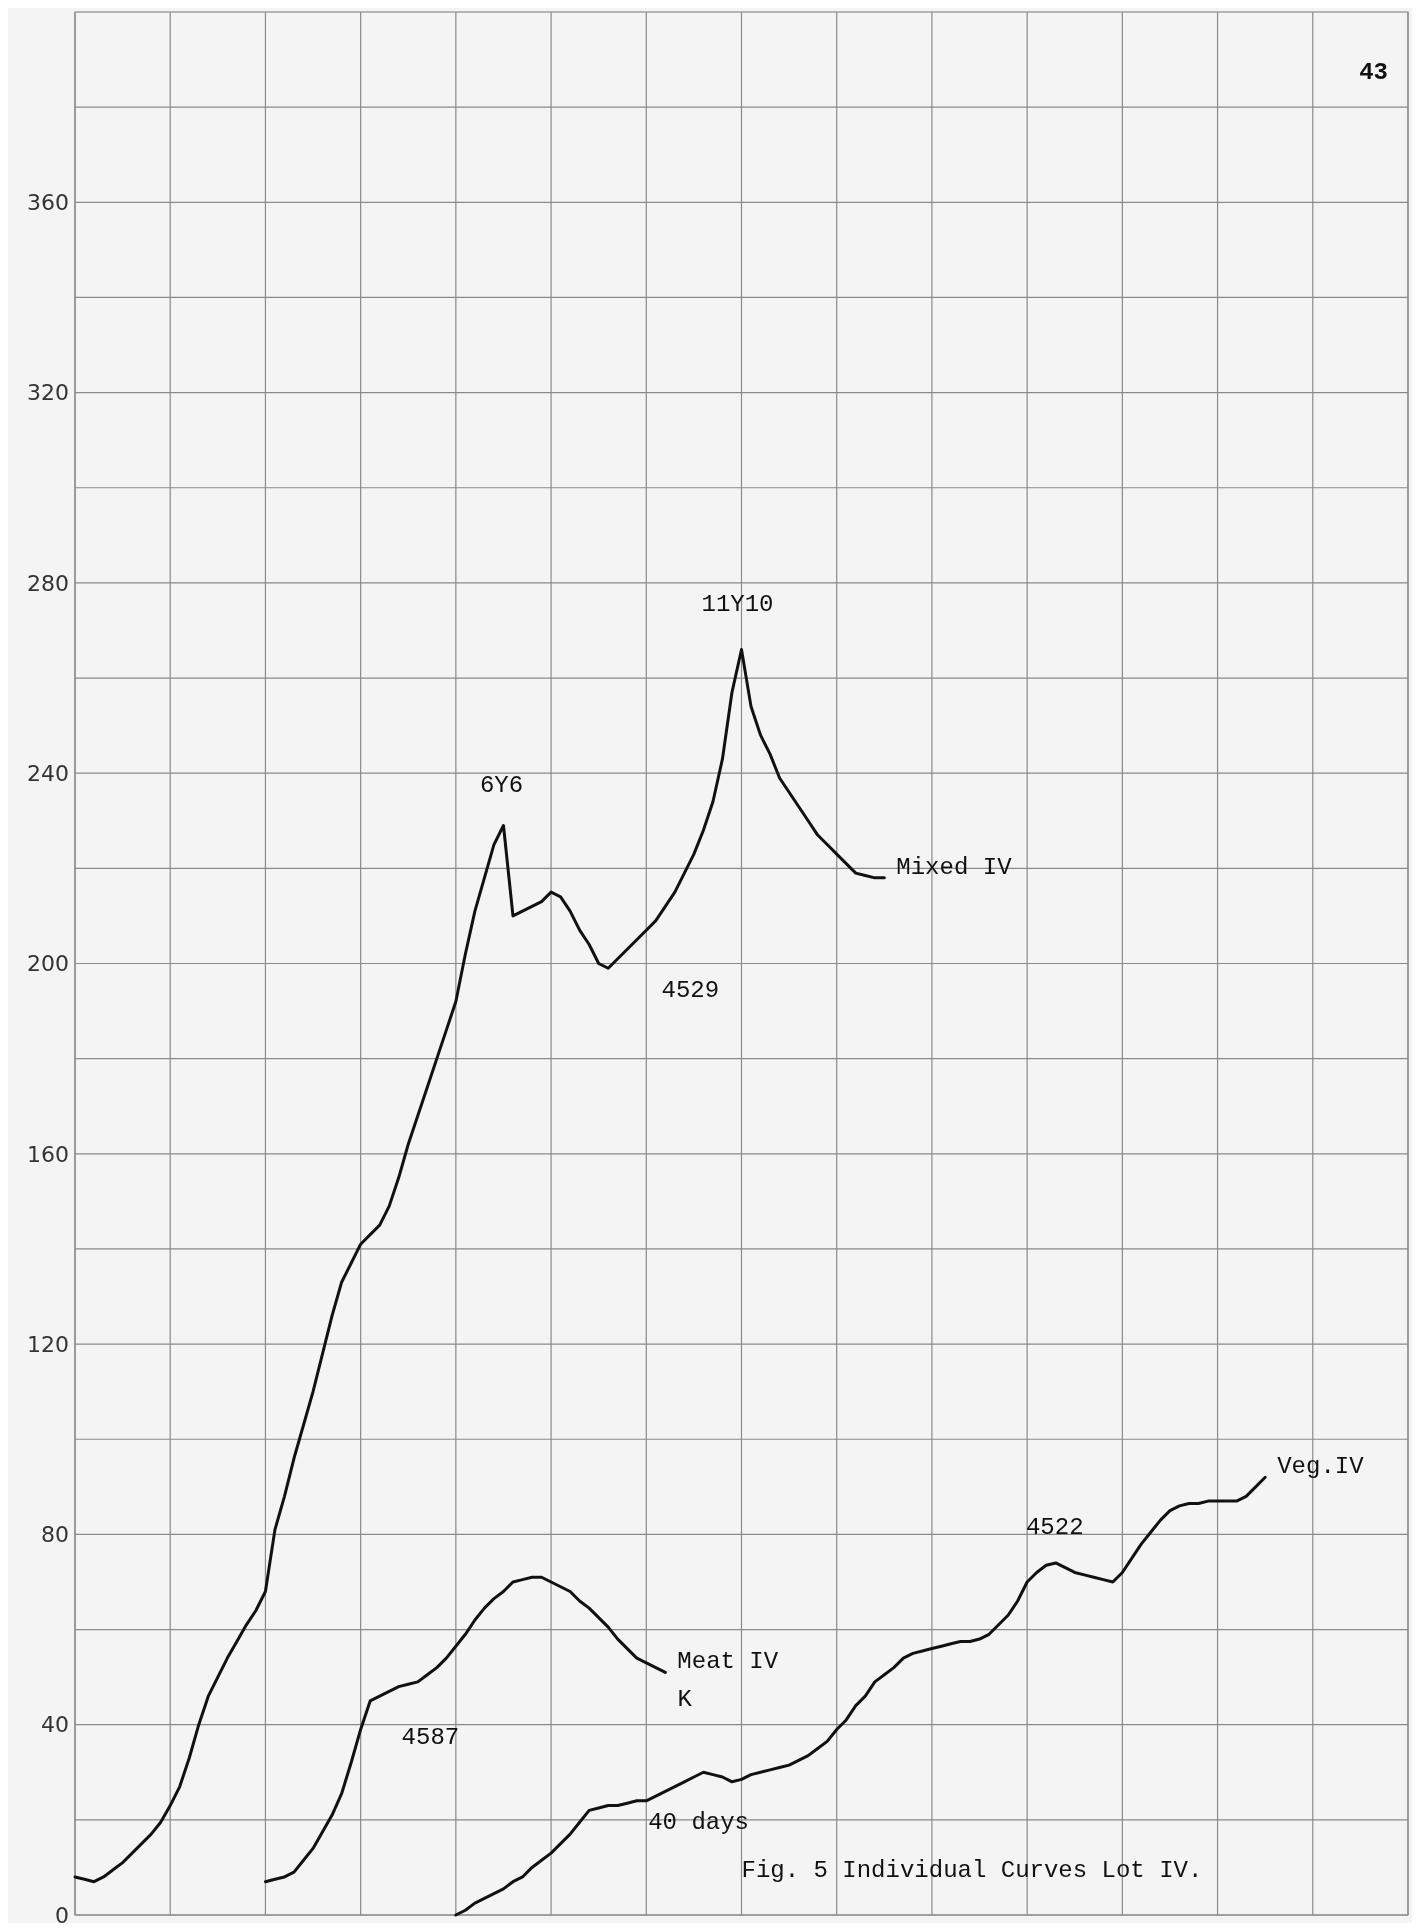 The image size is (1420, 1931). What do you see at coordinates (1054, 1528) in the screenshot?
I see `annotation: 4522` at bounding box center [1054, 1528].